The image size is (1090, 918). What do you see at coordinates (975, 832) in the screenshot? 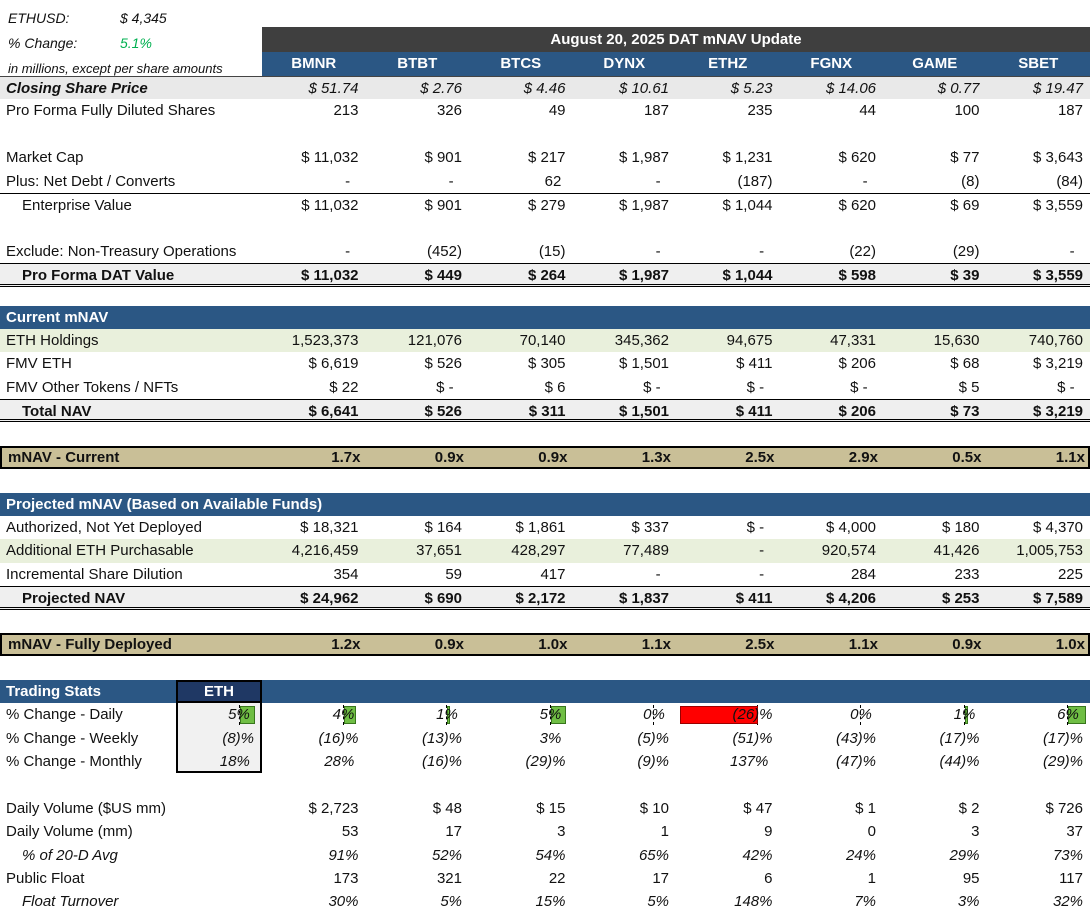
I see `cell-game: 3` at bounding box center [975, 832].